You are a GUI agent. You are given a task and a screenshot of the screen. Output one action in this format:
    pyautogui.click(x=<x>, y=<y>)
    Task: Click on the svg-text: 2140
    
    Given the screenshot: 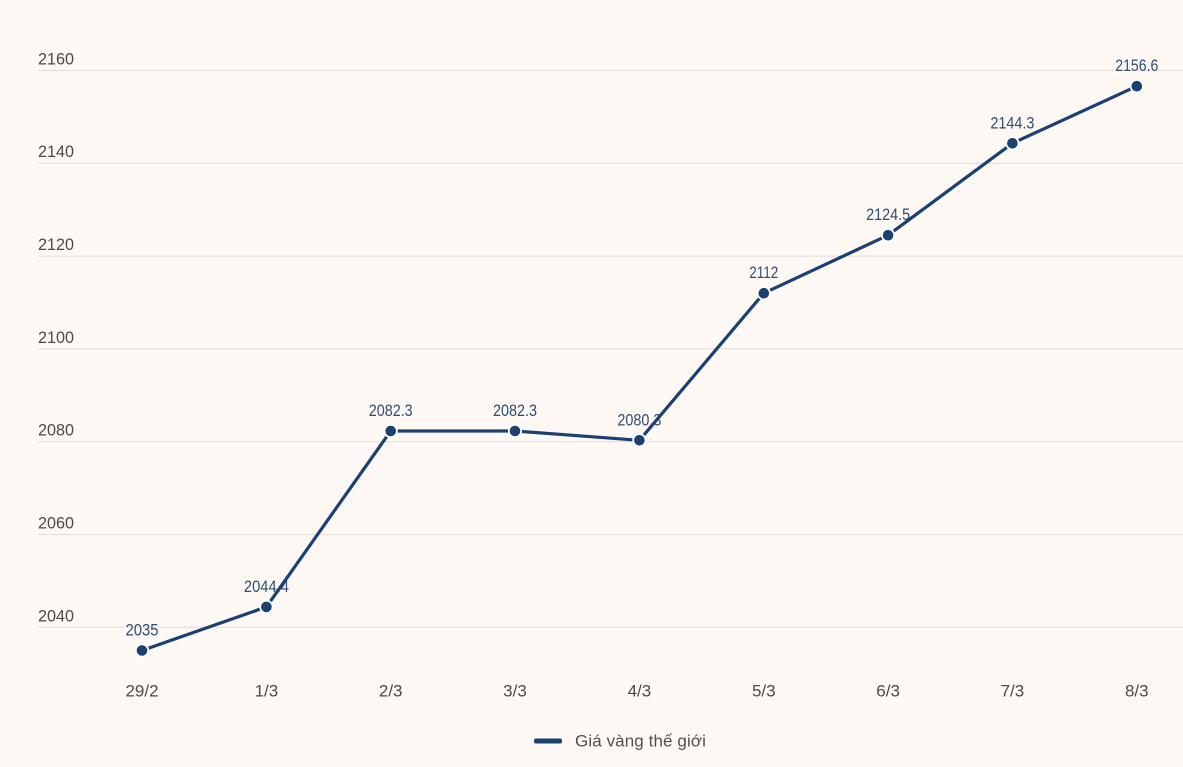 What is the action you would take?
    pyautogui.click(x=56, y=152)
    